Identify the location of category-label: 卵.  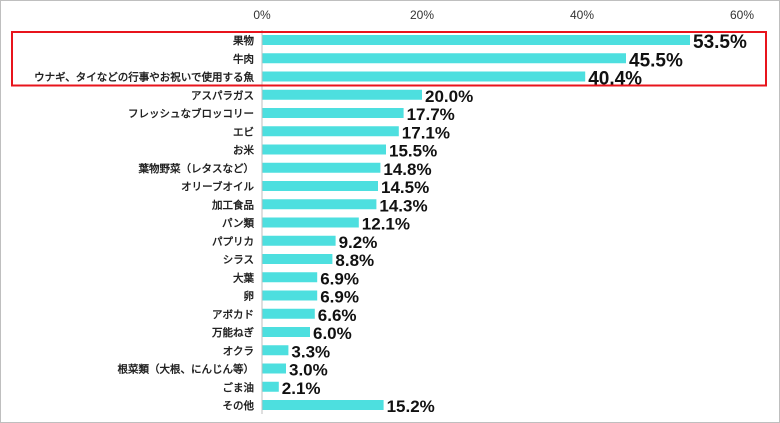
(249, 296).